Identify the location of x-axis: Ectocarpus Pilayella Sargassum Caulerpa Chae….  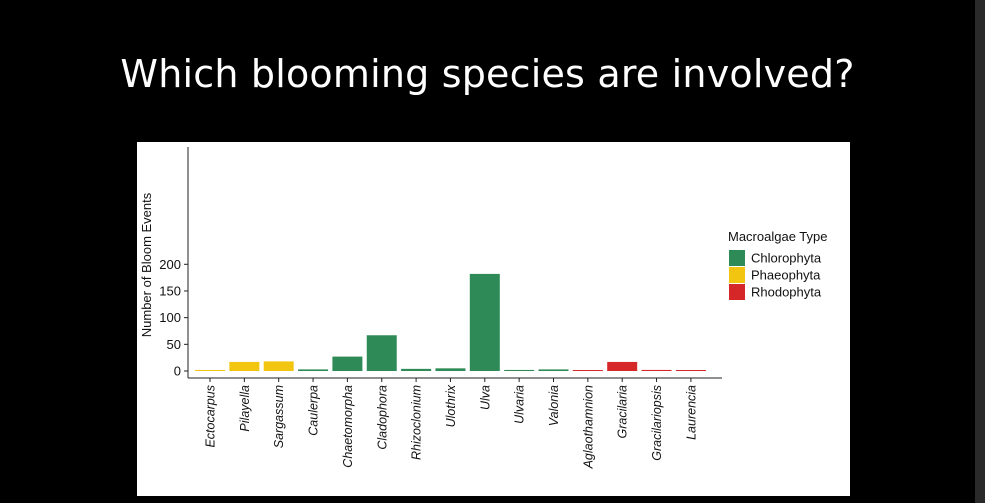
(455, 423).